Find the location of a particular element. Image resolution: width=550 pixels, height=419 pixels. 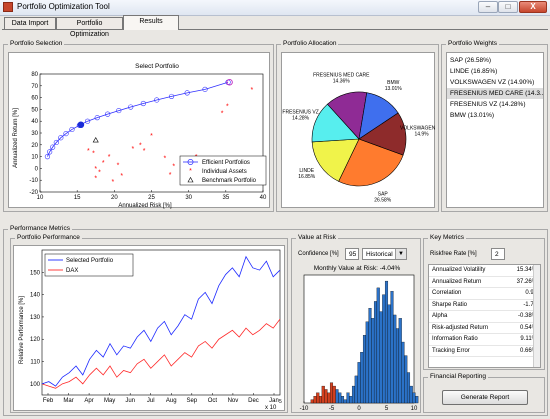

benchmark-point is located at coordinates (95, 139).